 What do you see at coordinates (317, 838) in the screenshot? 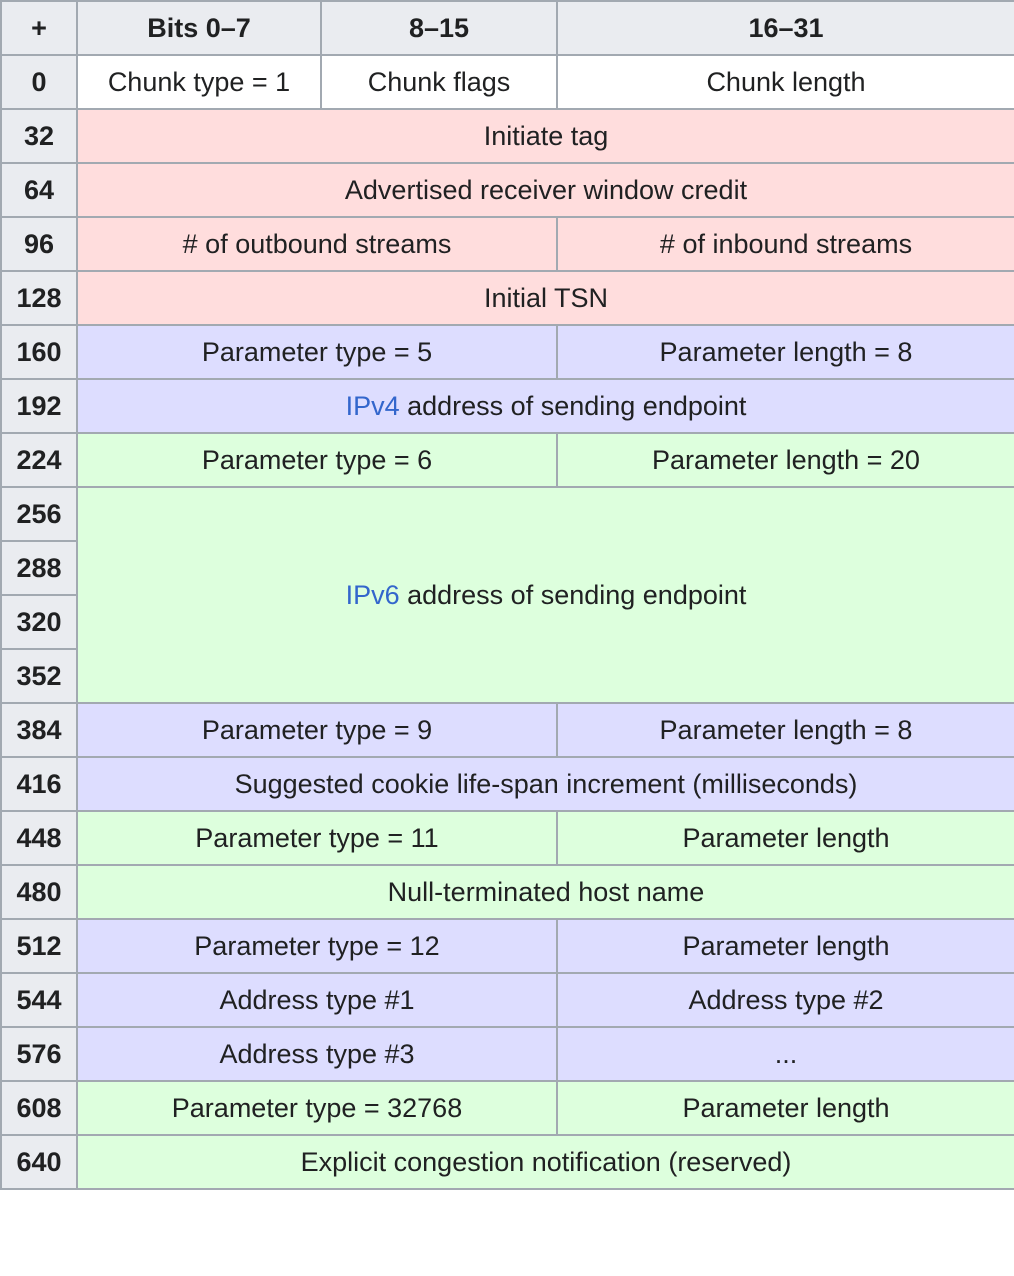
I see `parameter-type-cell: Parameter type = 11` at bounding box center [317, 838].